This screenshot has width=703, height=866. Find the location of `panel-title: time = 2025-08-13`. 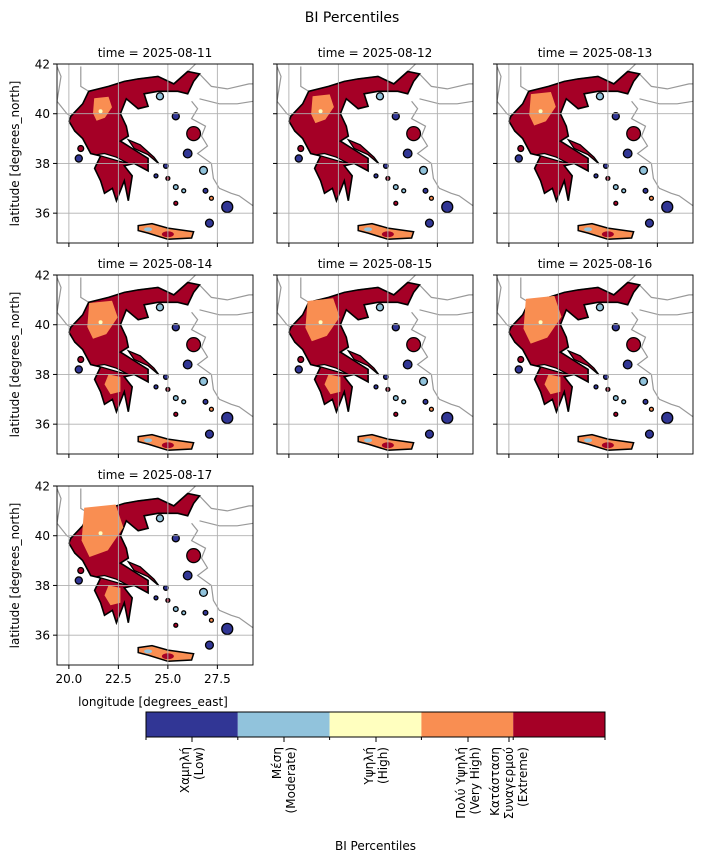

panel-title: time = 2025-08-13 is located at coordinates (595, 53).